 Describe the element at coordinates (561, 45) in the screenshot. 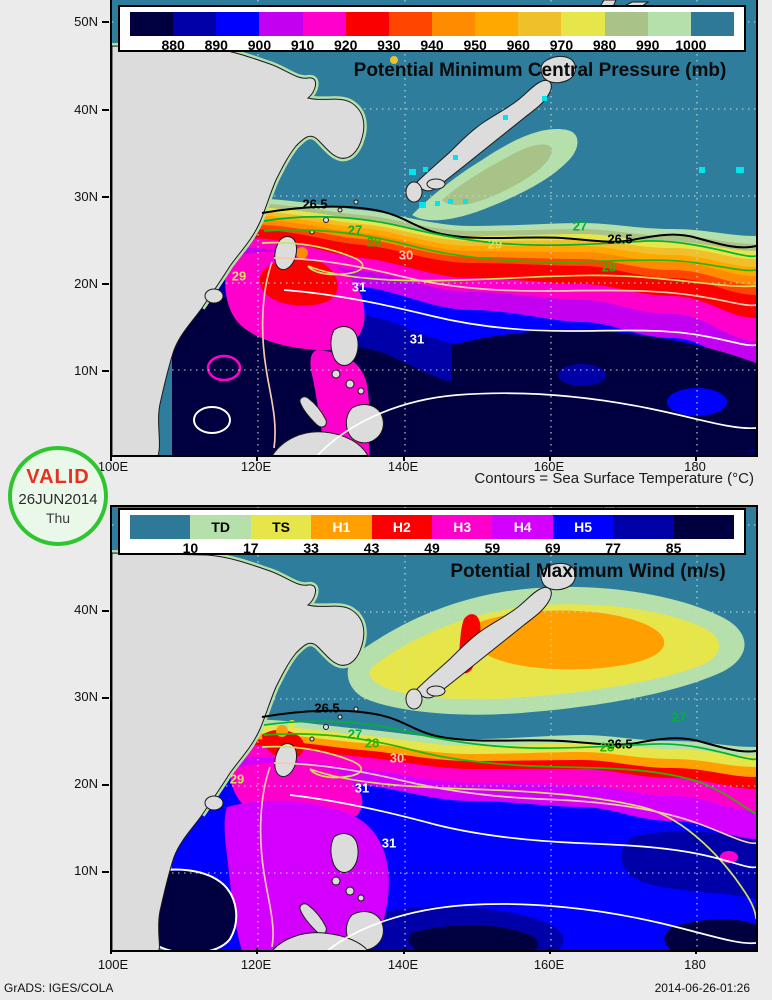

I see `colorbar-tick-label: 970` at that location.